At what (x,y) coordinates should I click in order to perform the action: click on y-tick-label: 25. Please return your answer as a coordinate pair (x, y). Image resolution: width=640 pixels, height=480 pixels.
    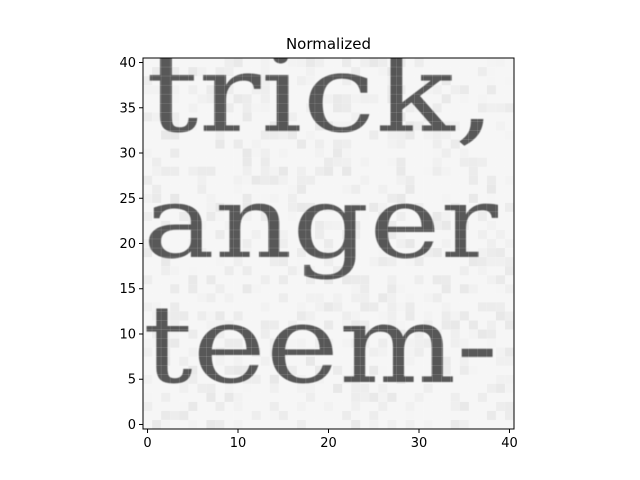
    Looking at the image, I should click on (127, 199).